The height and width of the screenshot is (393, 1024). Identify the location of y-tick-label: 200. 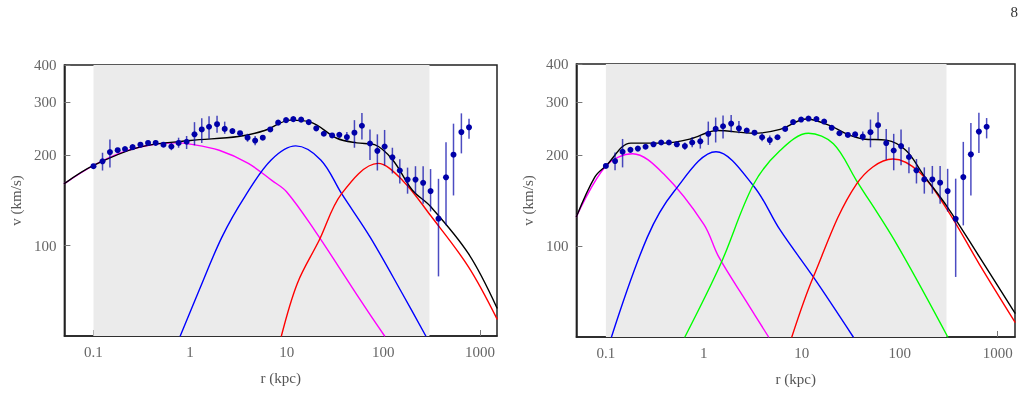
(557, 155).